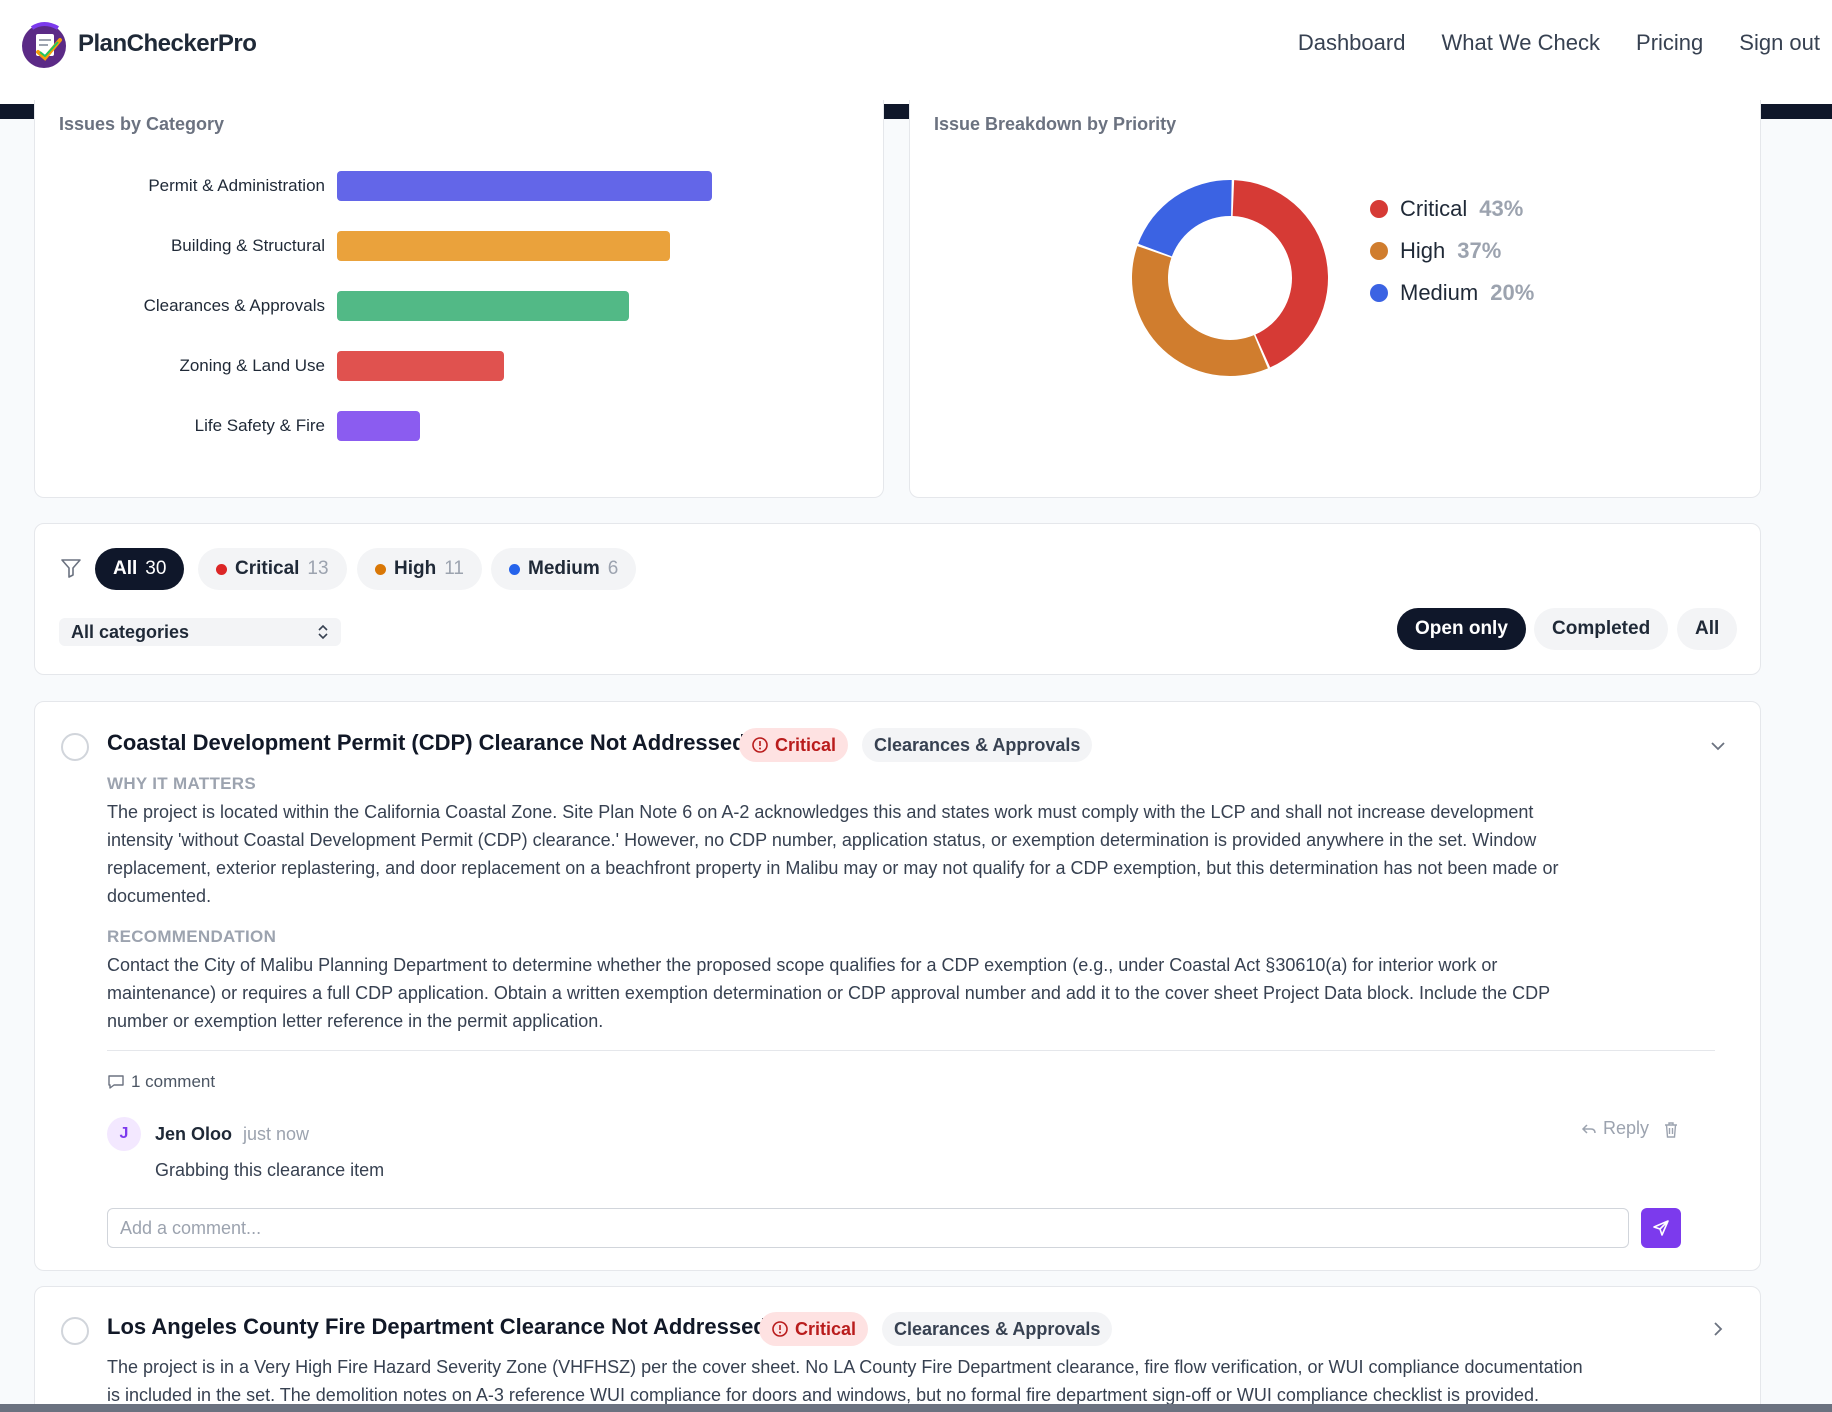  Describe the element at coordinates (130, 631) in the screenshot. I see `category-select-value: All categories` at that location.